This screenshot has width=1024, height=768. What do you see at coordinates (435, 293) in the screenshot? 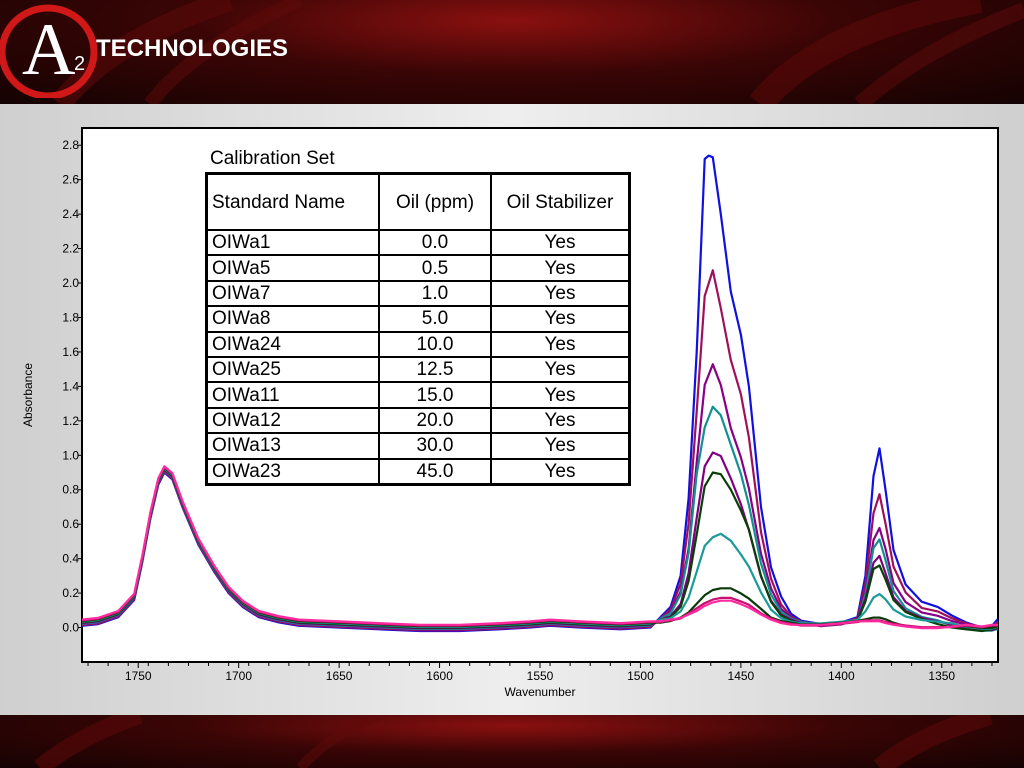
I see `table-cell: 1.0` at bounding box center [435, 293].